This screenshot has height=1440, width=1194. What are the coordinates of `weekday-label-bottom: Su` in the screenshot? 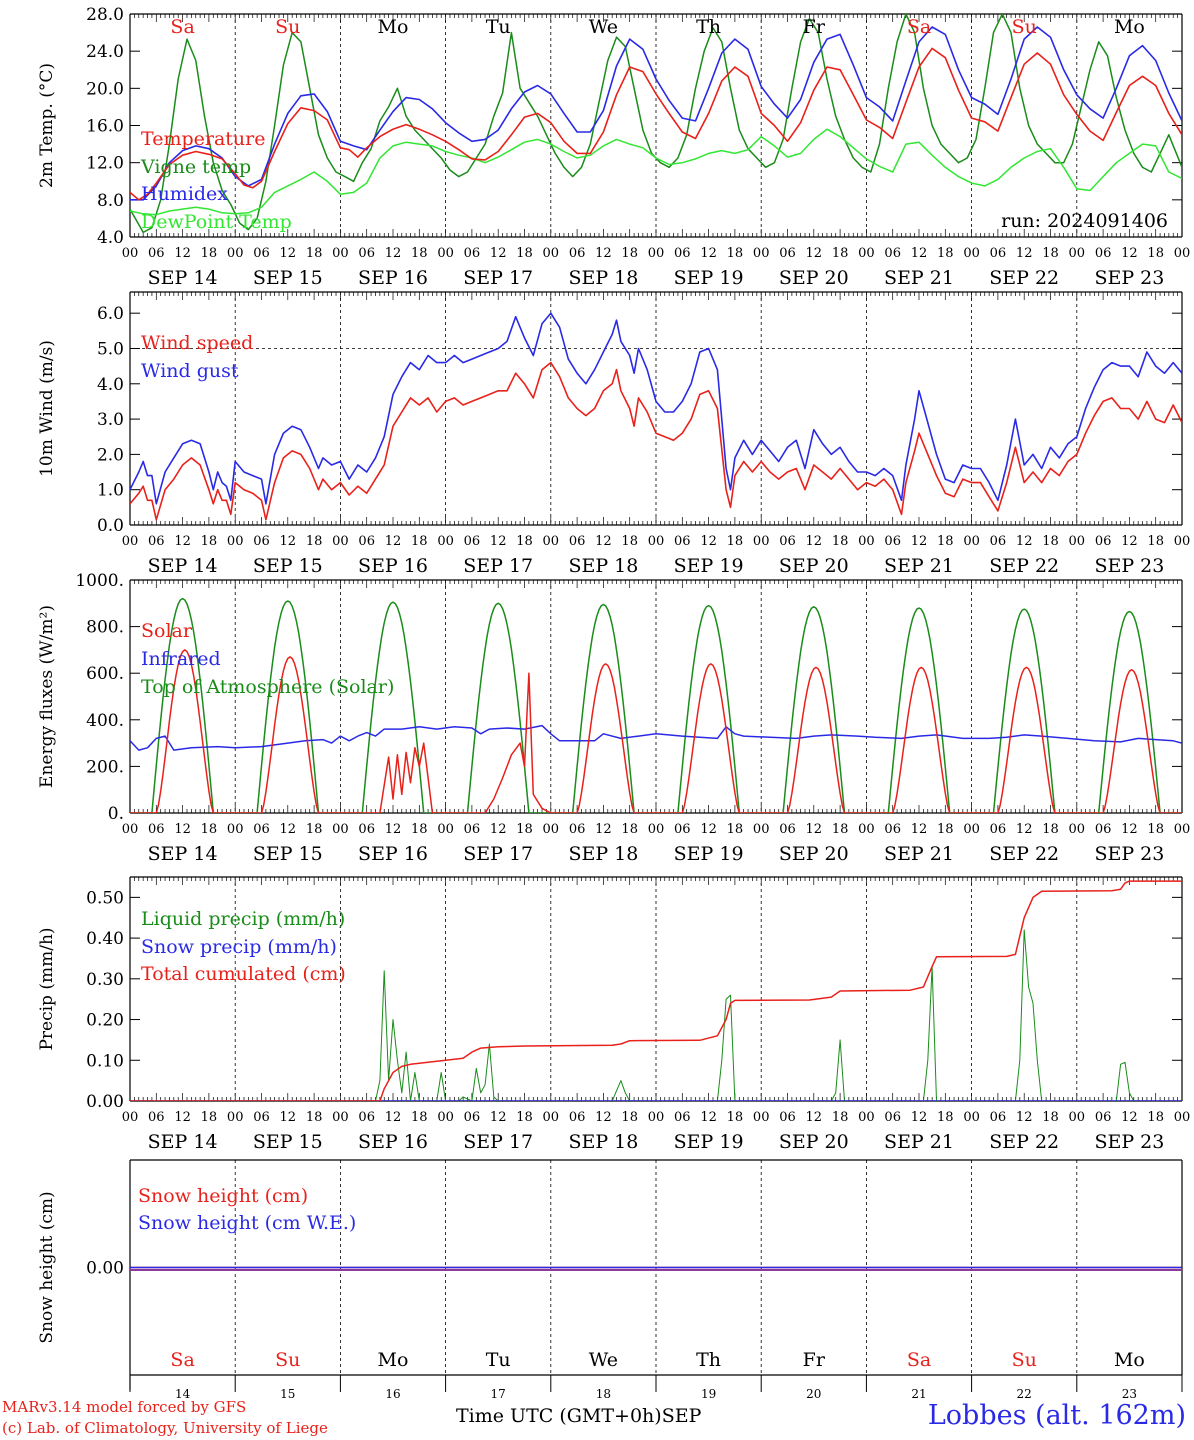 It's located at (1024, 1360).